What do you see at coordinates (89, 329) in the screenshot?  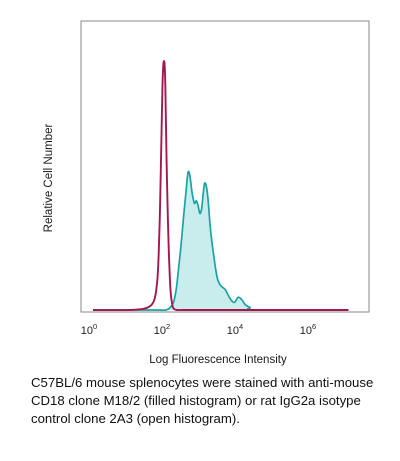 I see `x-tick-label: 10⁰` at bounding box center [89, 329].